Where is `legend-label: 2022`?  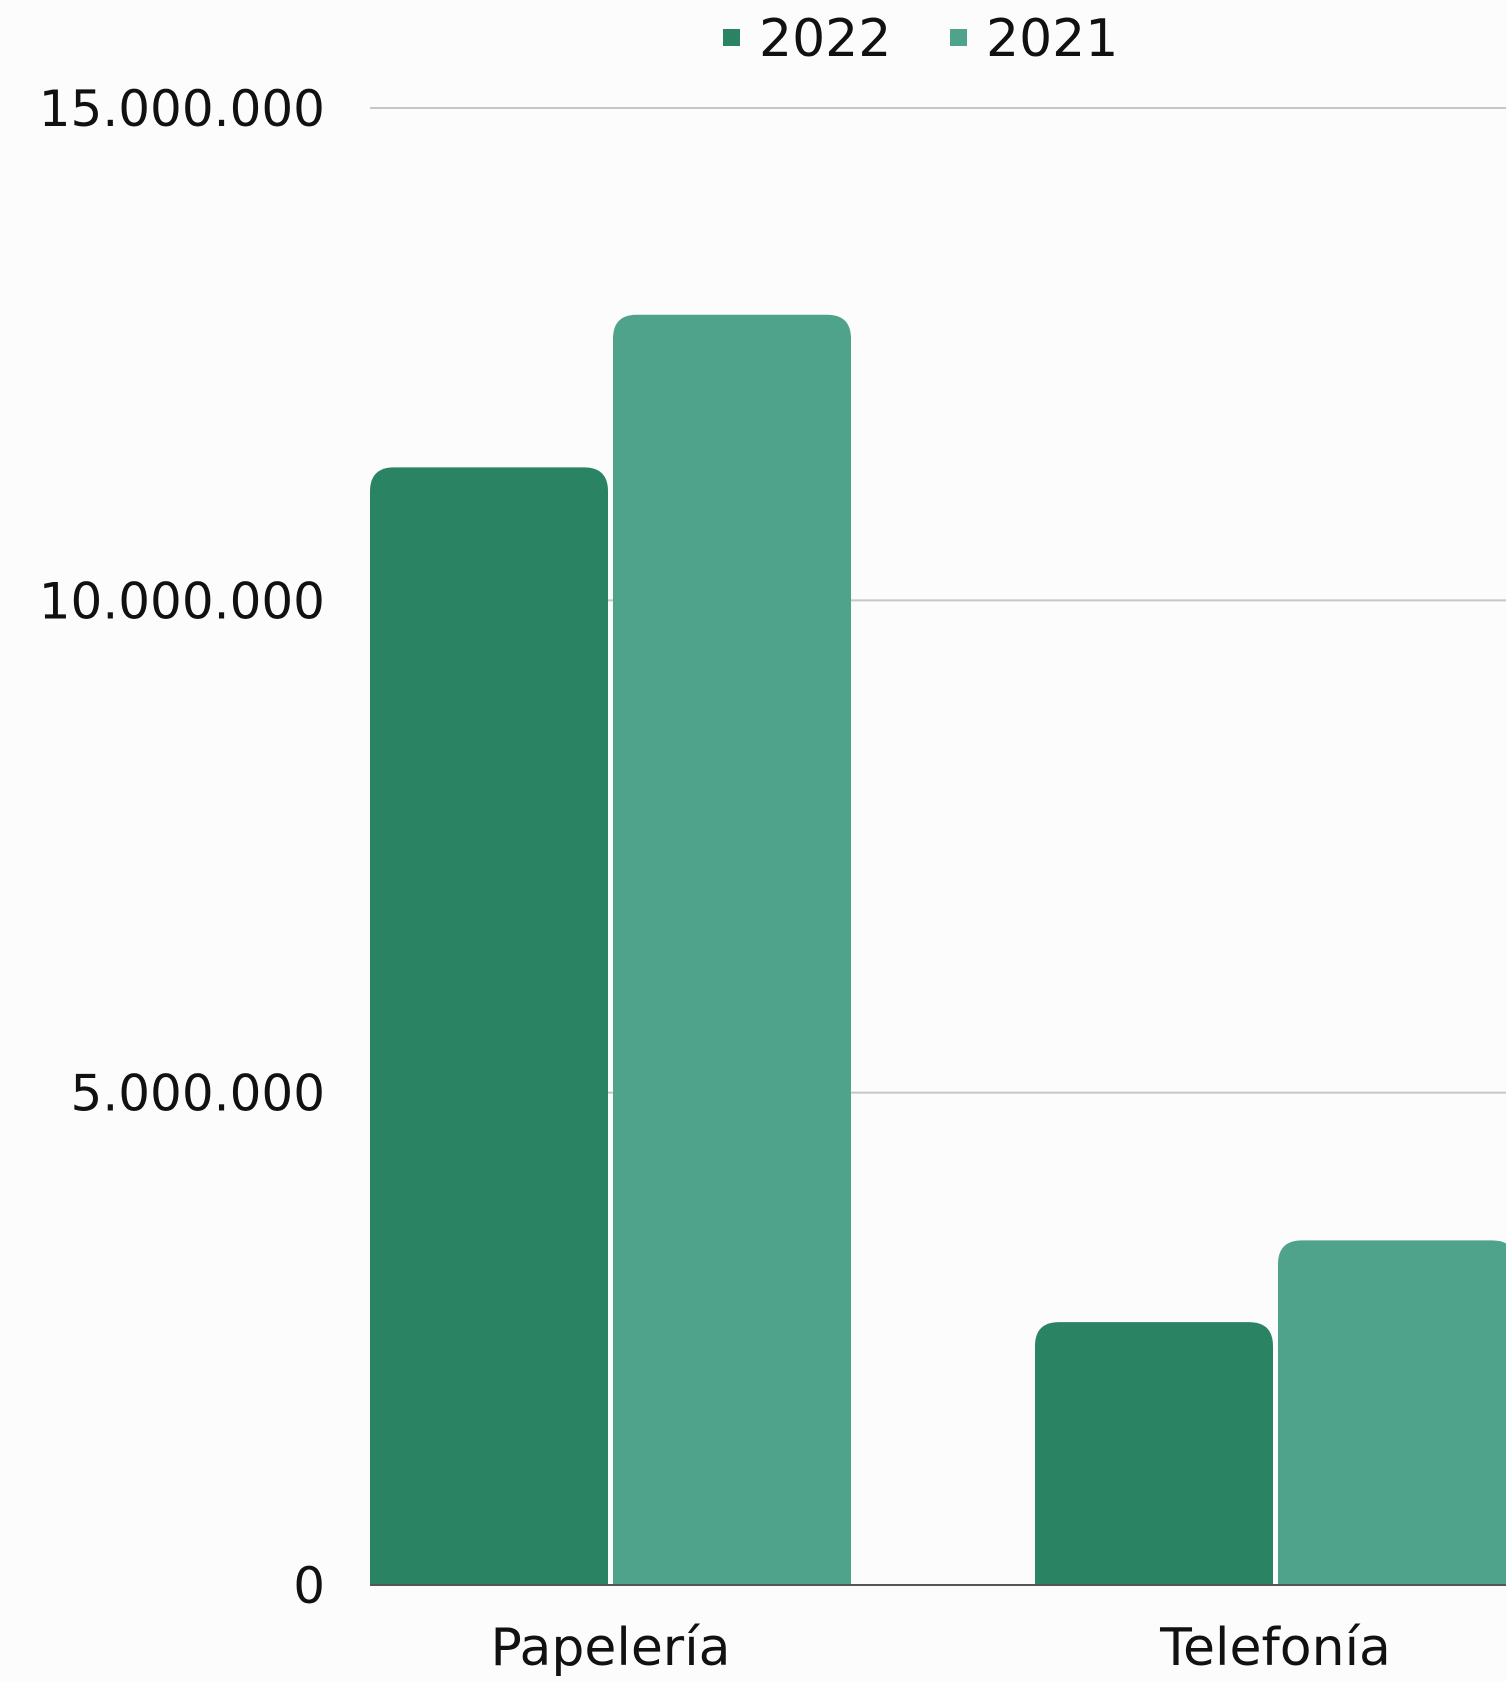
legend-label: 2022 is located at coordinates (825, 39).